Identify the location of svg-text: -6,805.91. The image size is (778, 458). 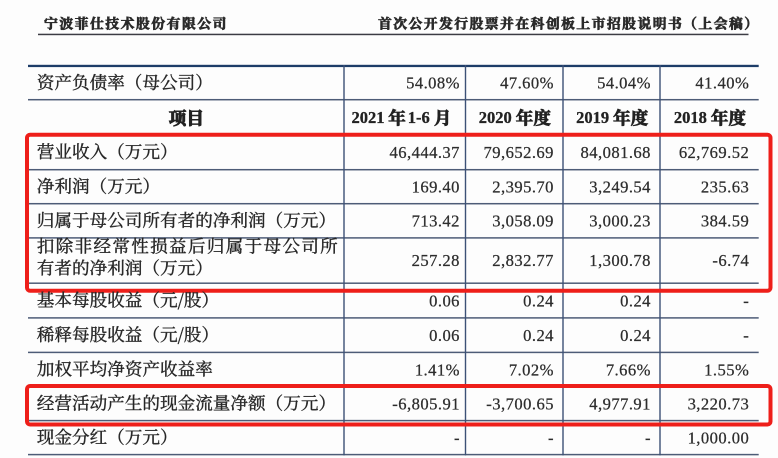
(426, 403).